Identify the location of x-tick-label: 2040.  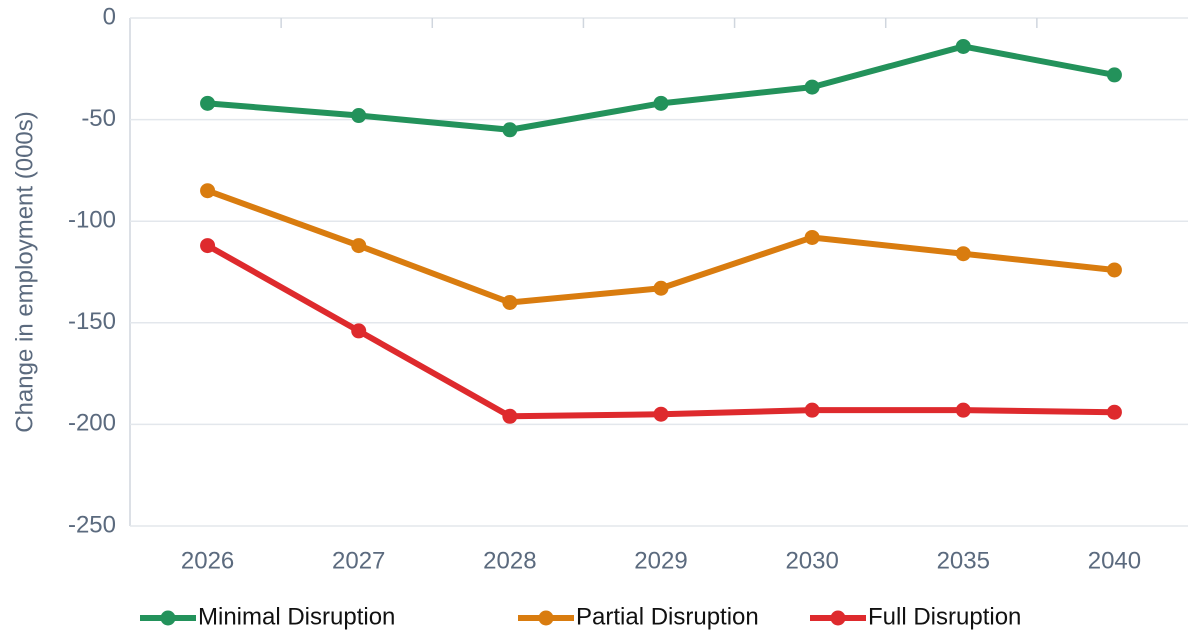
(1114, 560).